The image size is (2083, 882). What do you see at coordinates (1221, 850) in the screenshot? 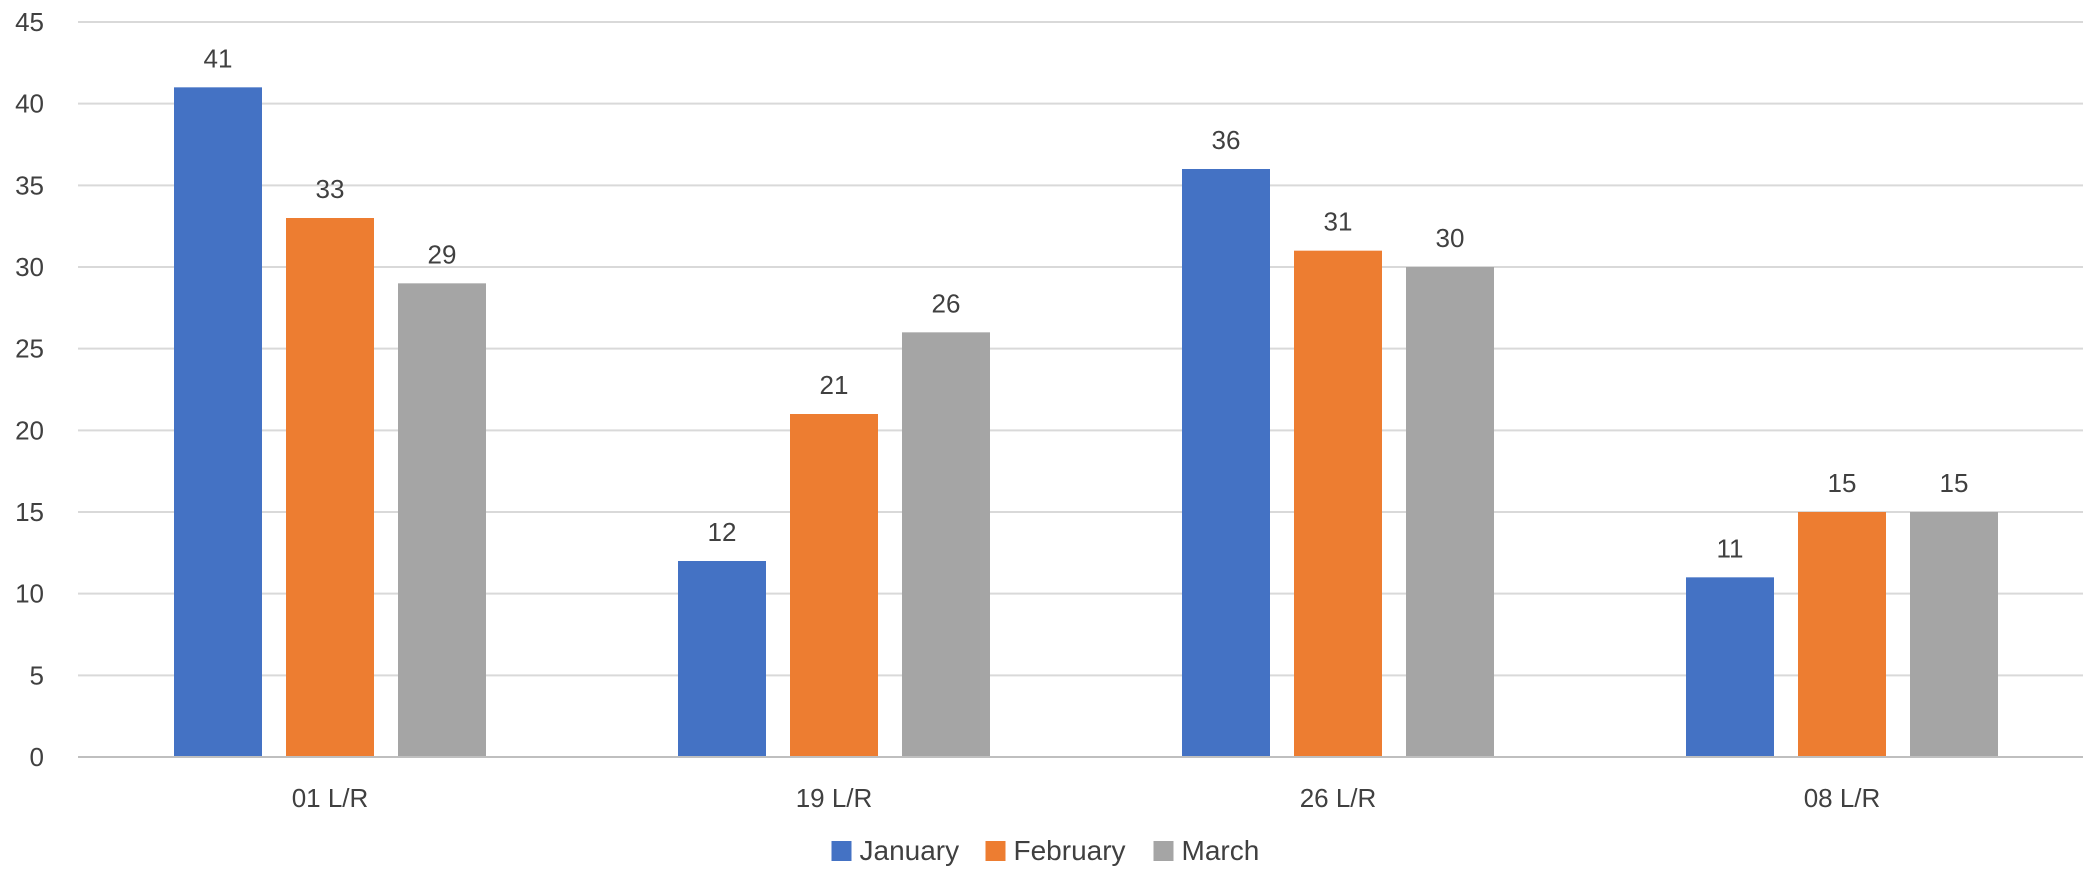
I see `legend-label-march: March` at bounding box center [1221, 850].